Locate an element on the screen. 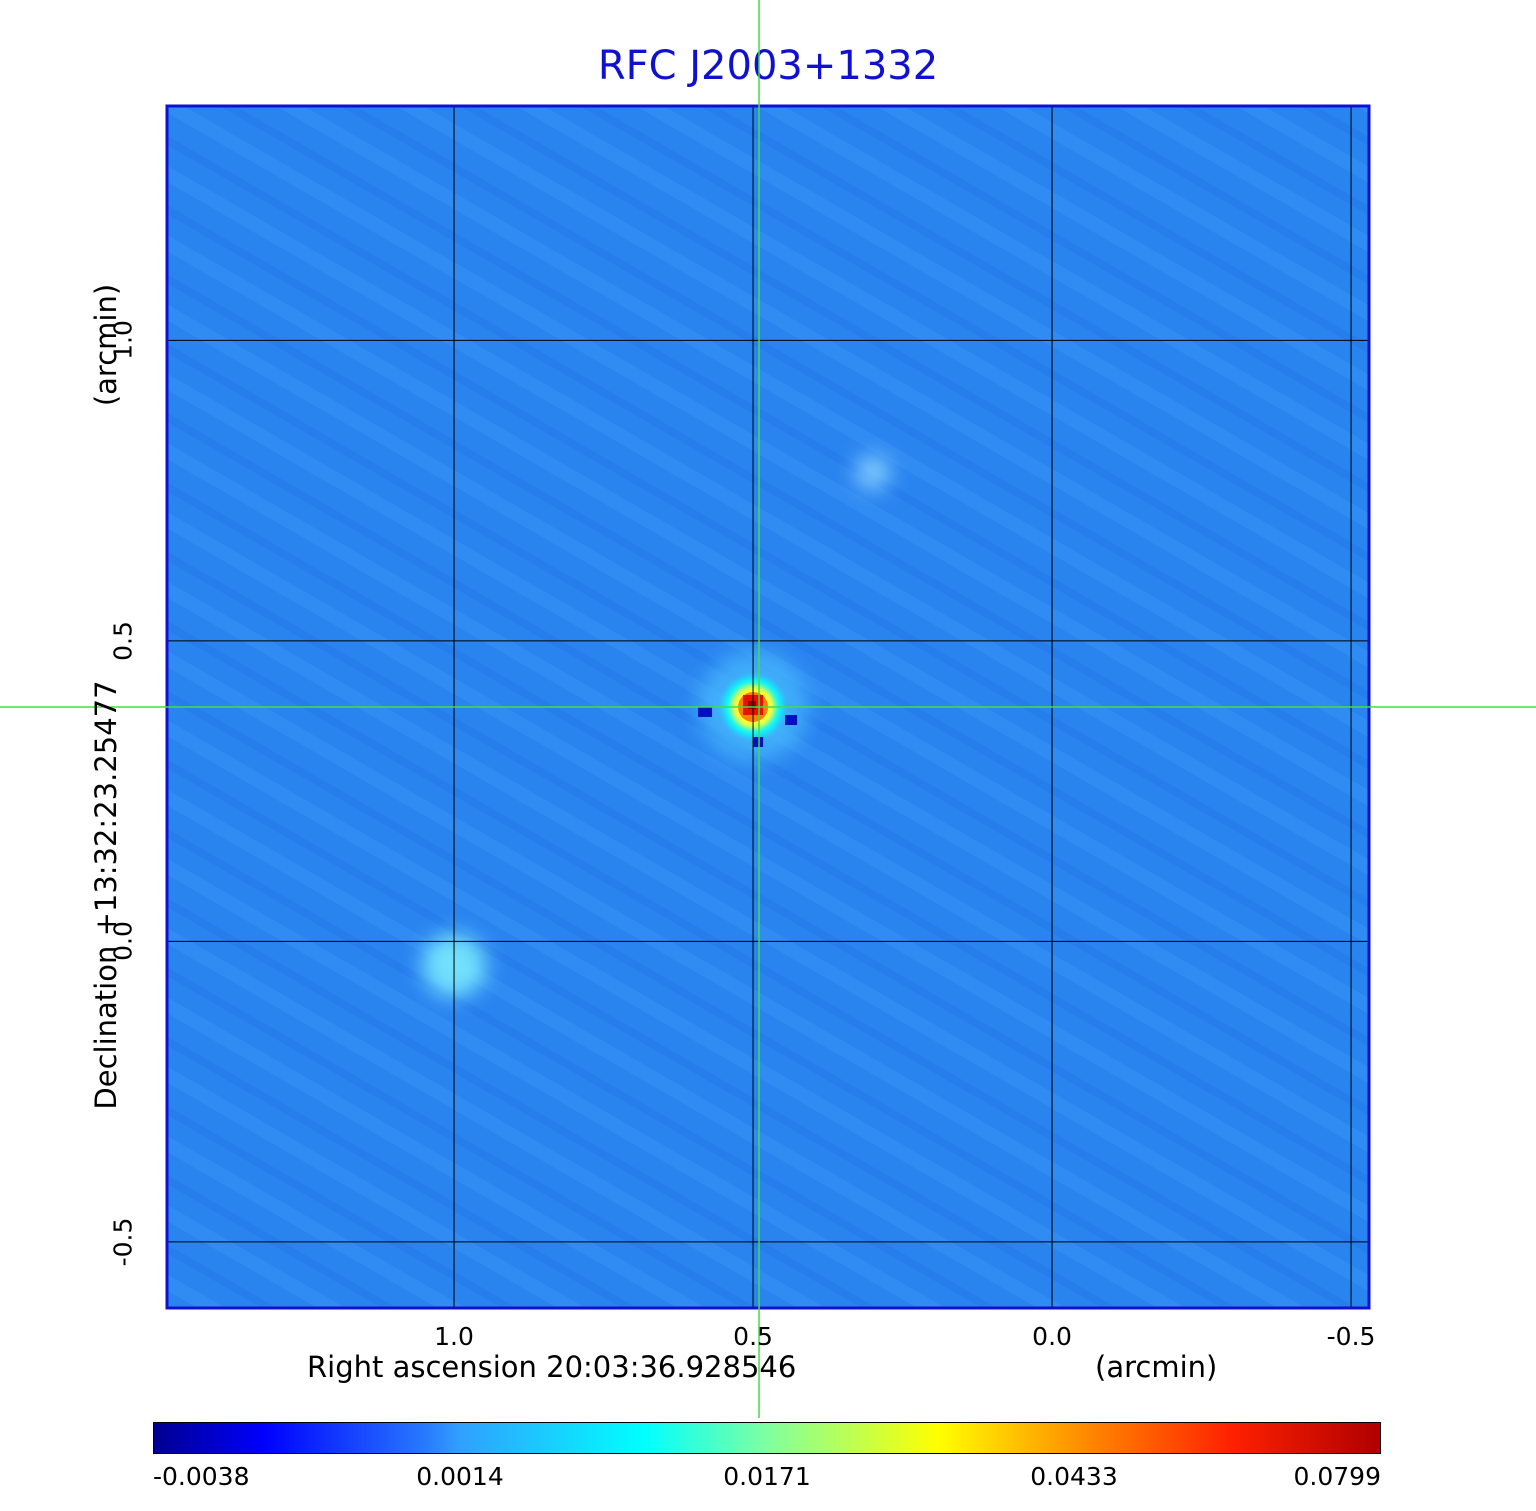  source-peak is located at coordinates (752, 705).